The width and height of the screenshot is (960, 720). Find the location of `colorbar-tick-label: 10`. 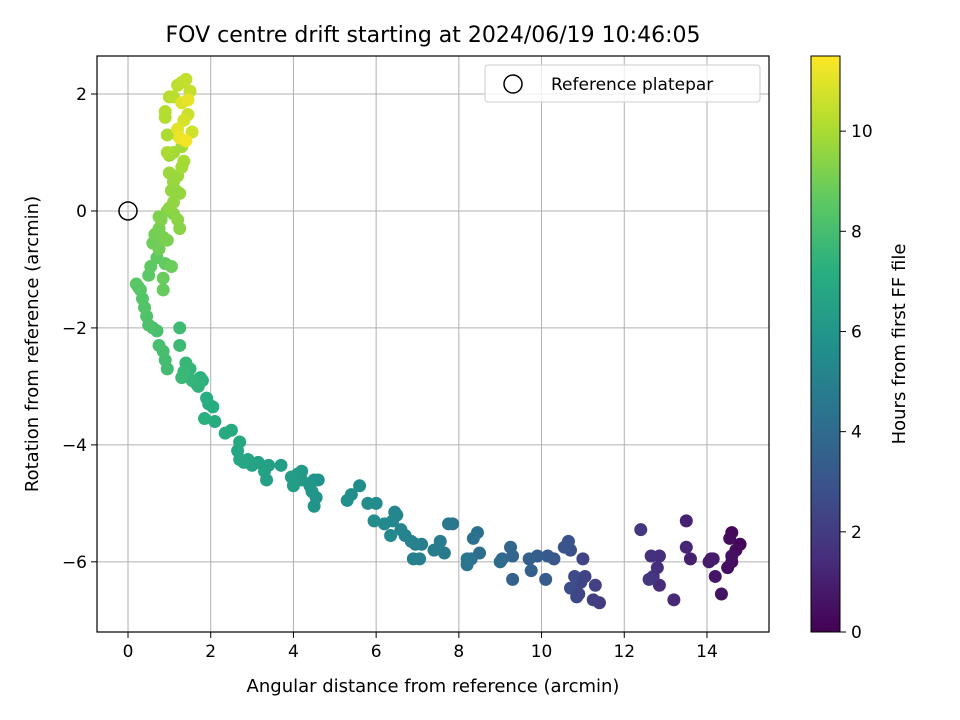

colorbar-tick-label: 10 is located at coordinates (862, 132).